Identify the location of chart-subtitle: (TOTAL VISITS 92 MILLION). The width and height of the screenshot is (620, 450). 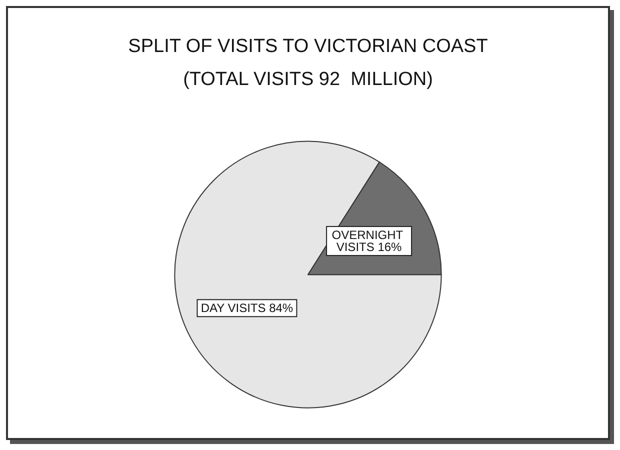
(308, 79).